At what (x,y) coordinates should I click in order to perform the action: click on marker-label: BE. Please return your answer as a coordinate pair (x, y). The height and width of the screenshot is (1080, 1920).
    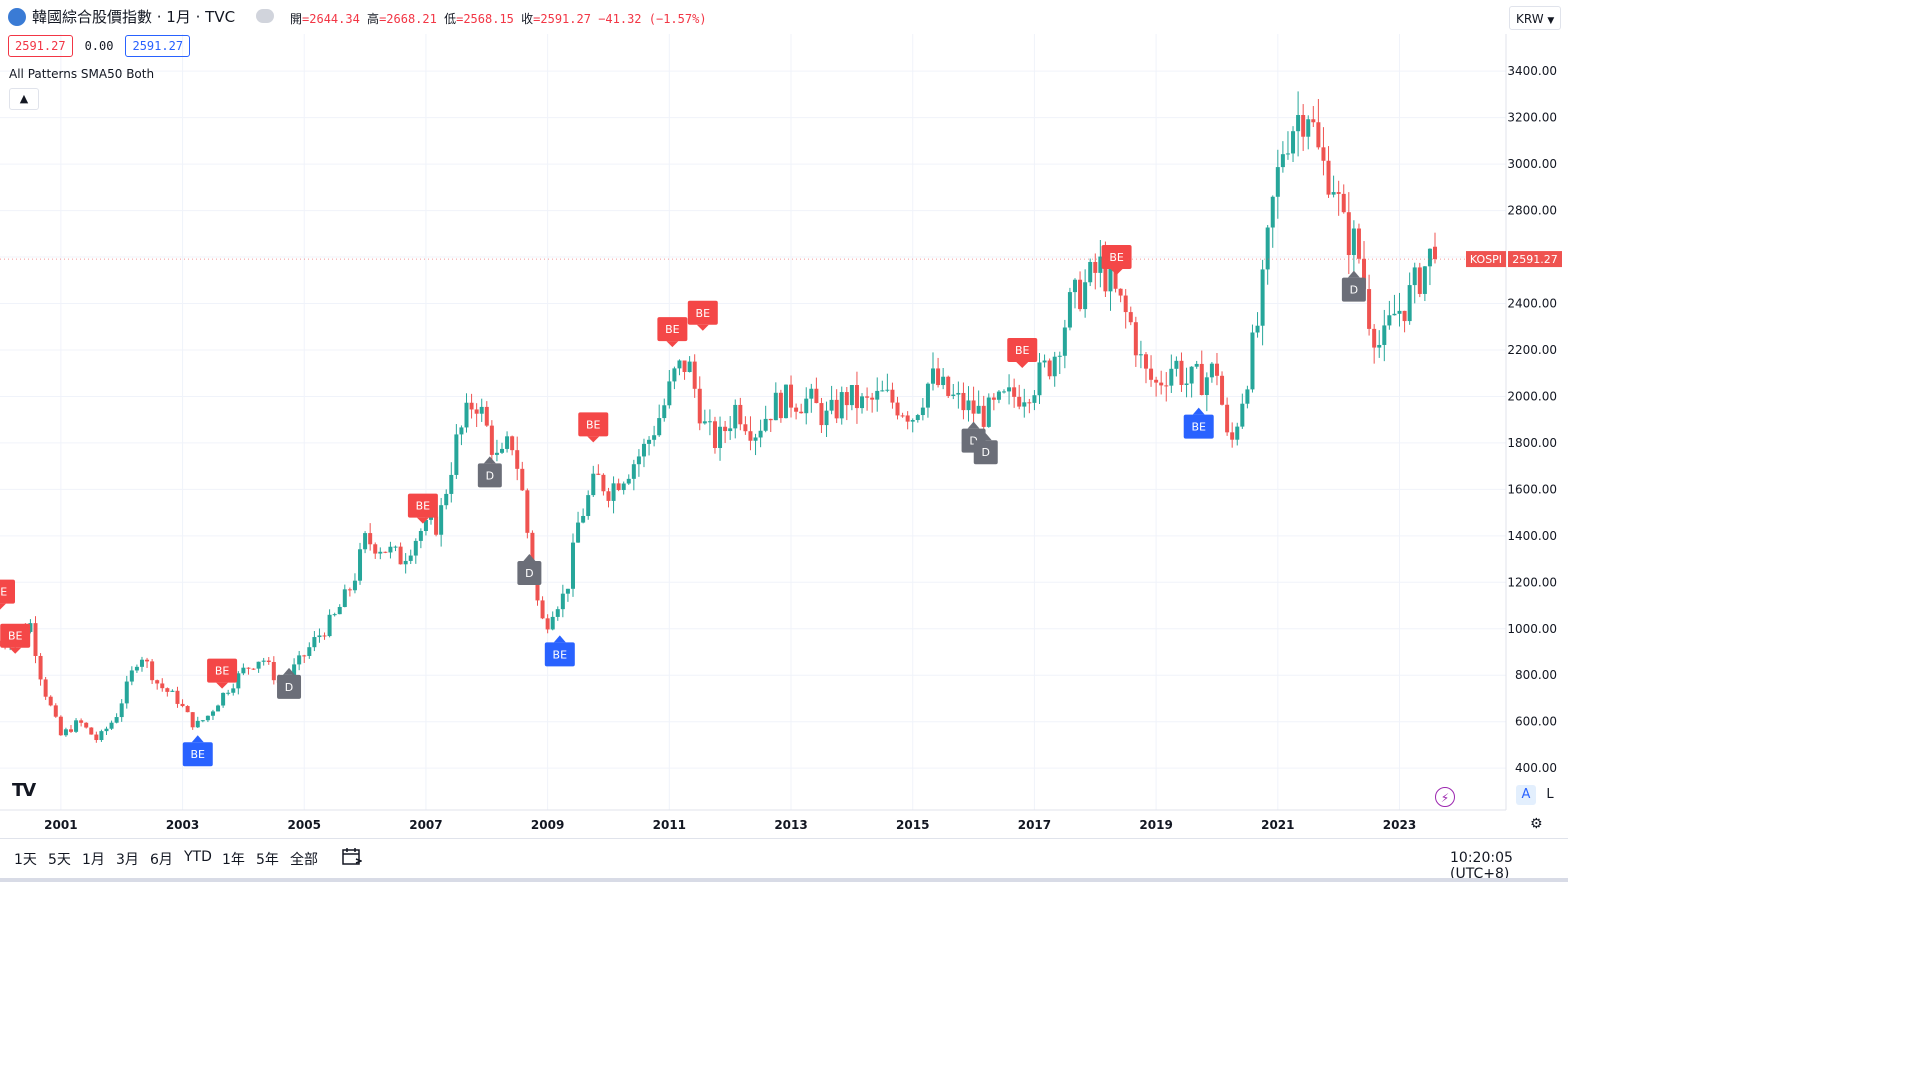
    Looking at the image, I should click on (15, 636).